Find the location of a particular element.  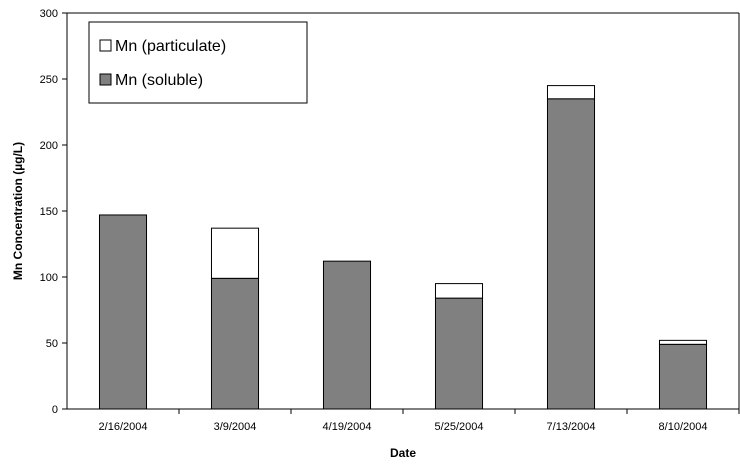

y-tick-label-0: 0 is located at coordinates (55, 410).